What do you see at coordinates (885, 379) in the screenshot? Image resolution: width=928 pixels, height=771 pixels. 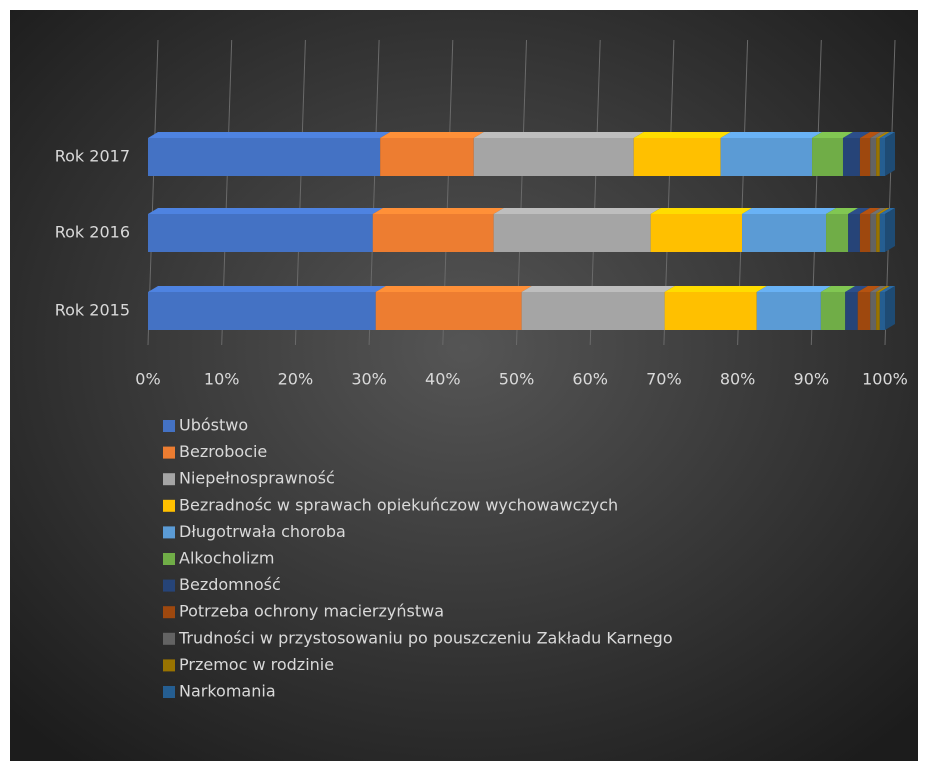 I see `x-tick-label: 100%` at bounding box center [885, 379].